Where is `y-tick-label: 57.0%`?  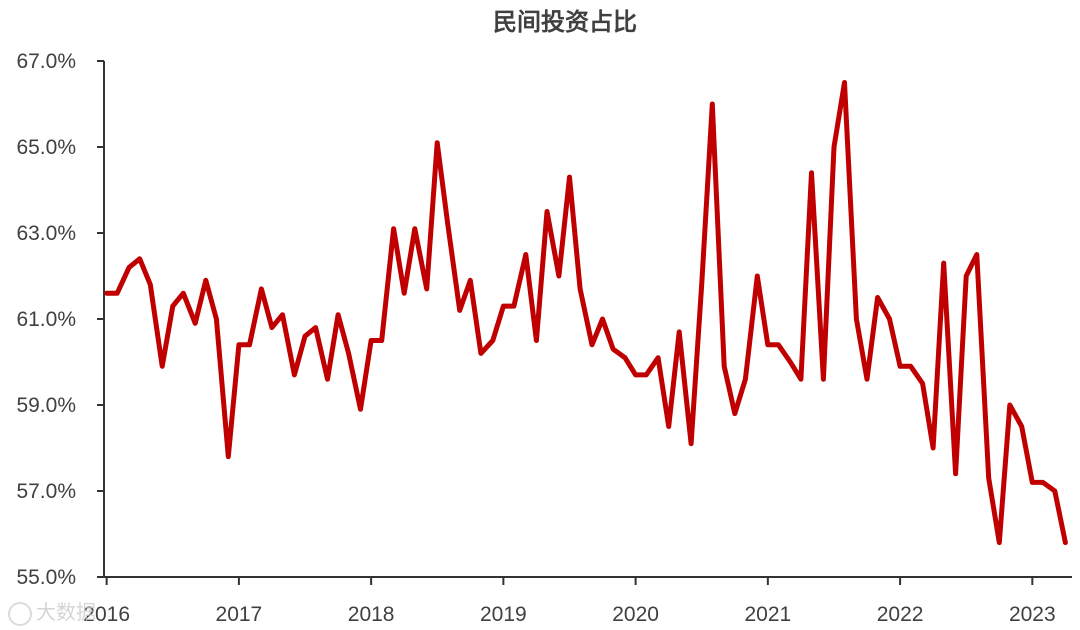 y-tick-label: 57.0% is located at coordinates (46, 491).